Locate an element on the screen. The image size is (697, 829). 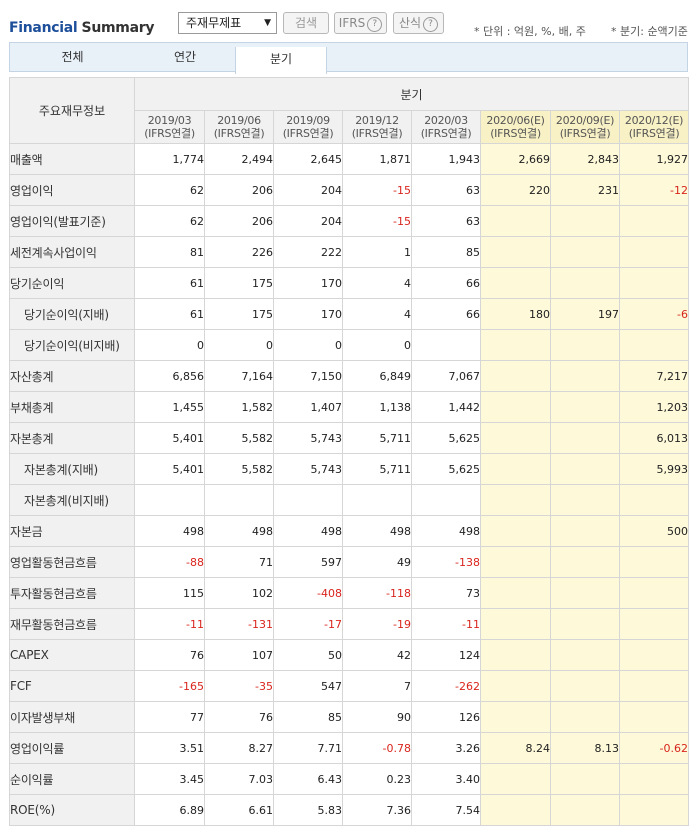
statement-select: 주재무제표 ▼ is located at coordinates (227, 23).